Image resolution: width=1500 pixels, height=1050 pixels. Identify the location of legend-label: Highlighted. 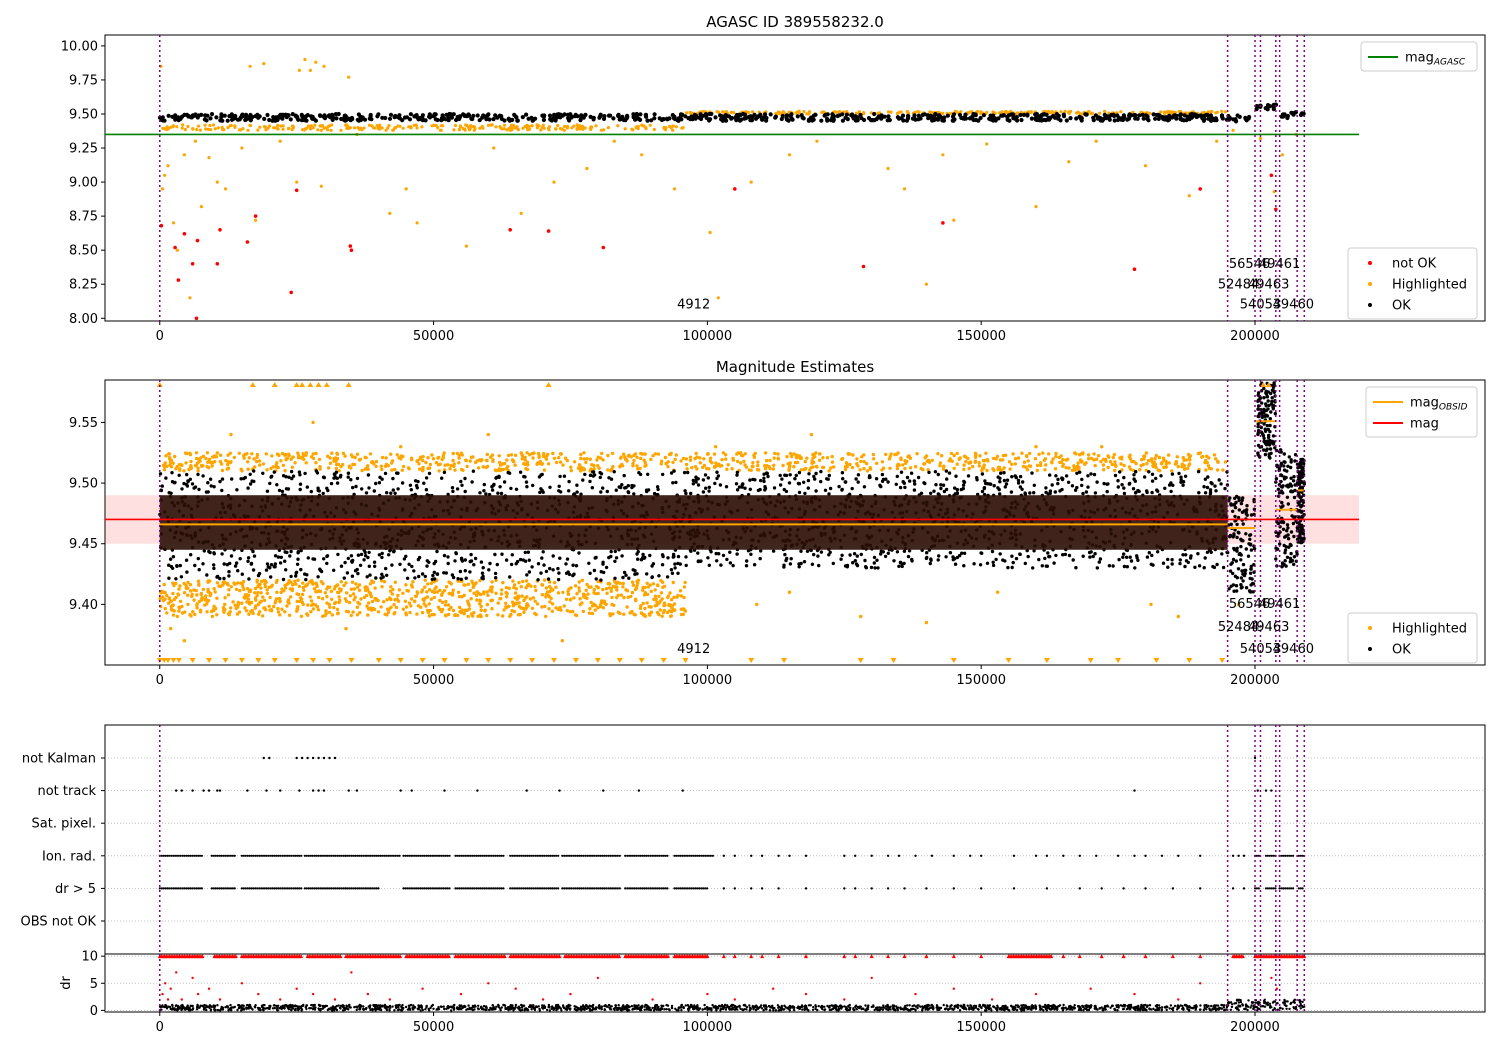
(1429, 285).